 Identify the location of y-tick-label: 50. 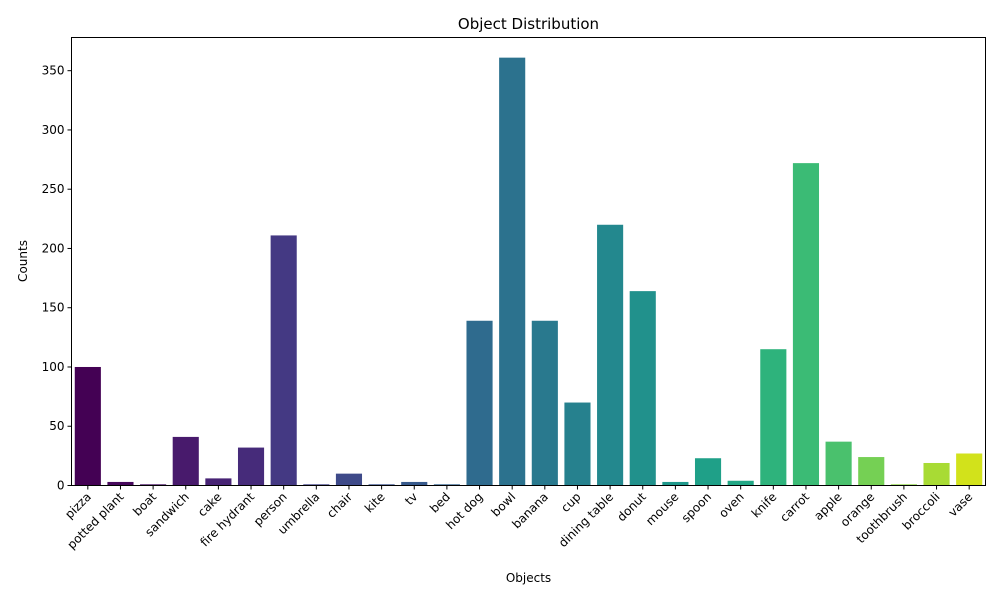
(56, 426).